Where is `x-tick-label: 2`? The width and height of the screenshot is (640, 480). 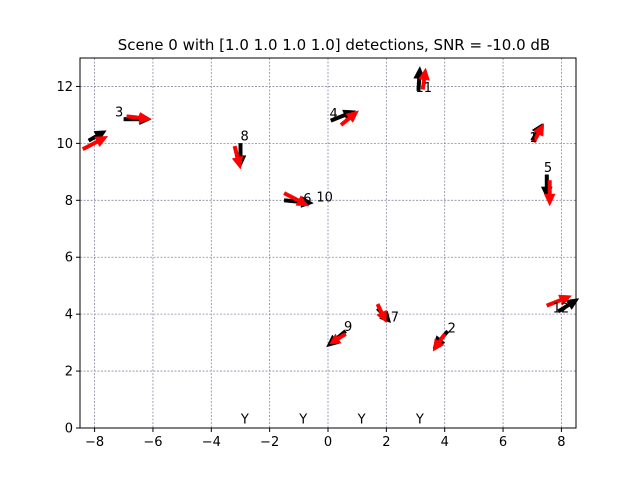 x-tick-label: 2 is located at coordinates (386, 442).